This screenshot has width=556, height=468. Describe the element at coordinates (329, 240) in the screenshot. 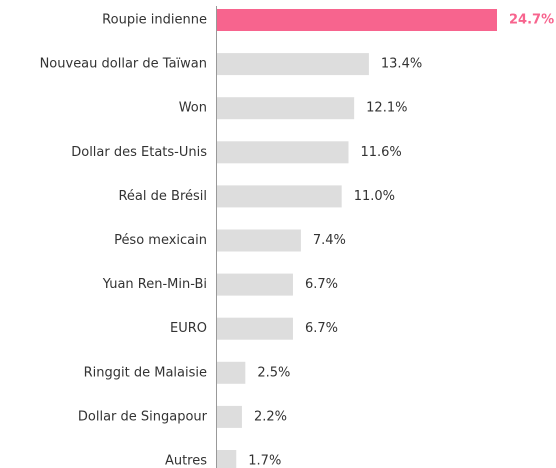

I see `value-label: 7.4%` at that location.